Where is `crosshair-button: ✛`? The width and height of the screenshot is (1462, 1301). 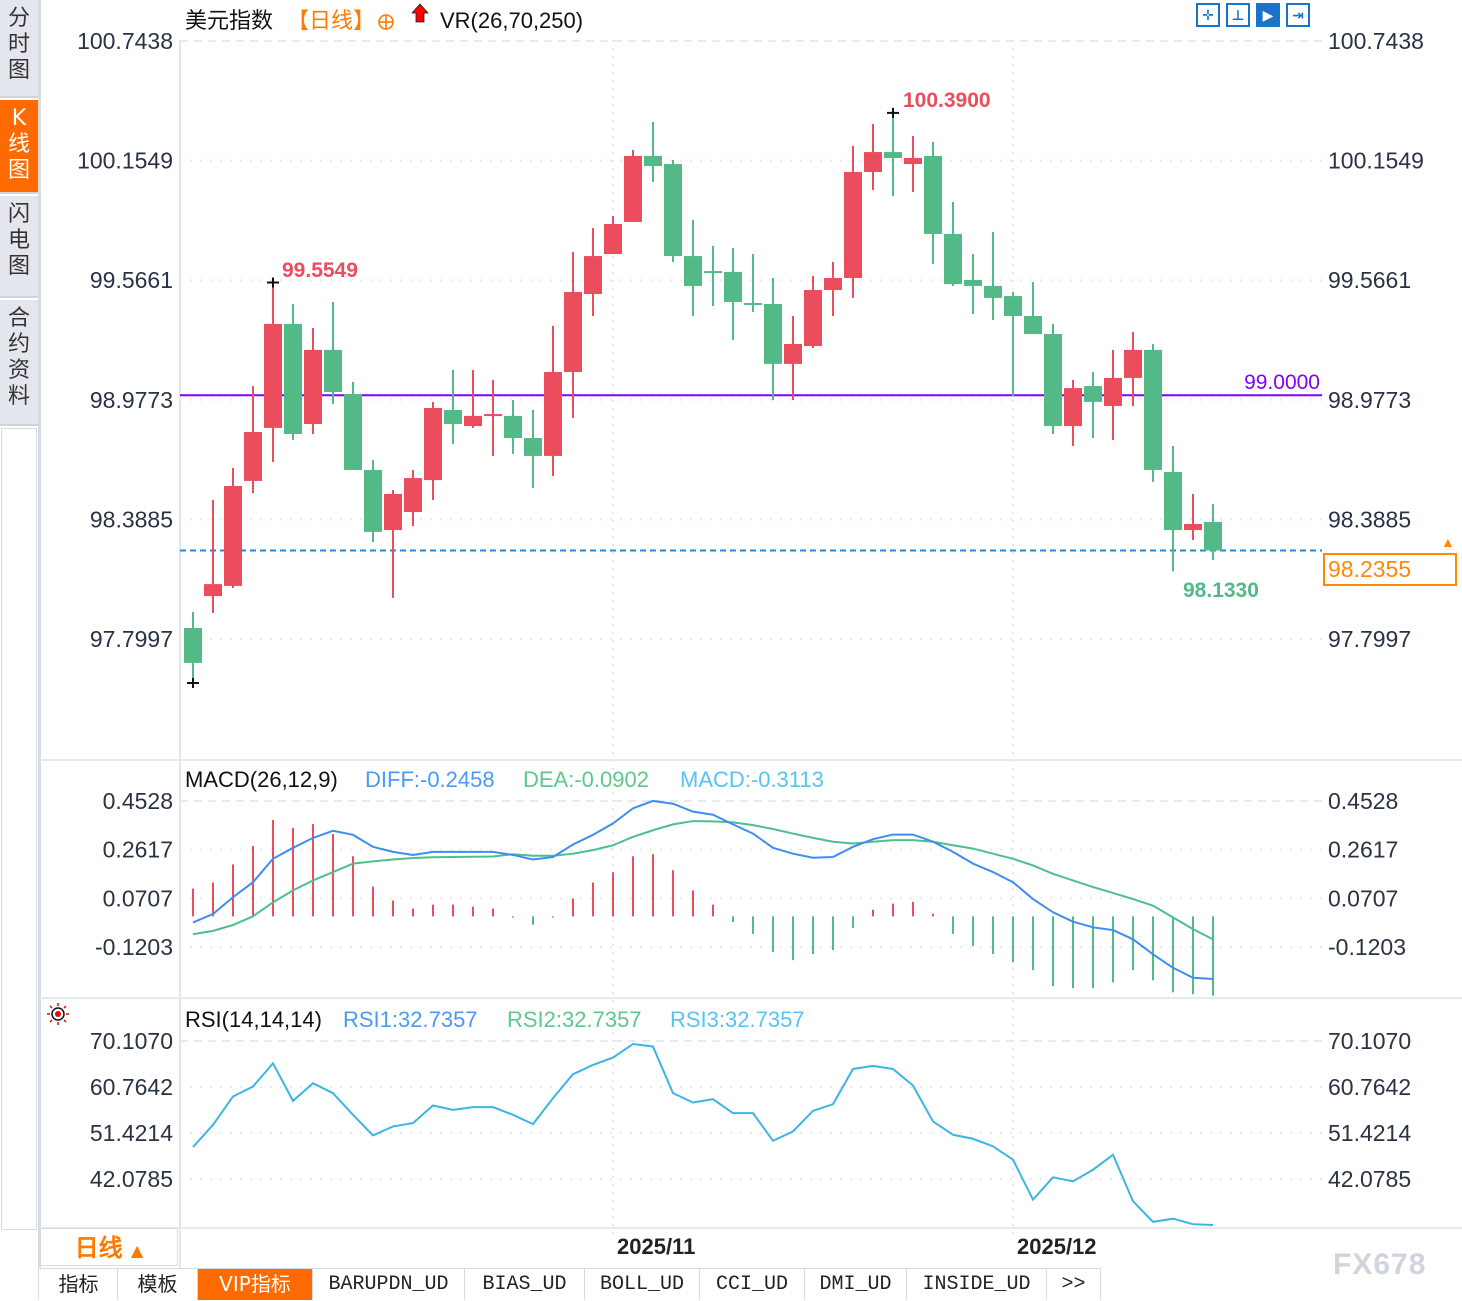 crosshair-button: ✛ is located at coordinates (1208, 15).